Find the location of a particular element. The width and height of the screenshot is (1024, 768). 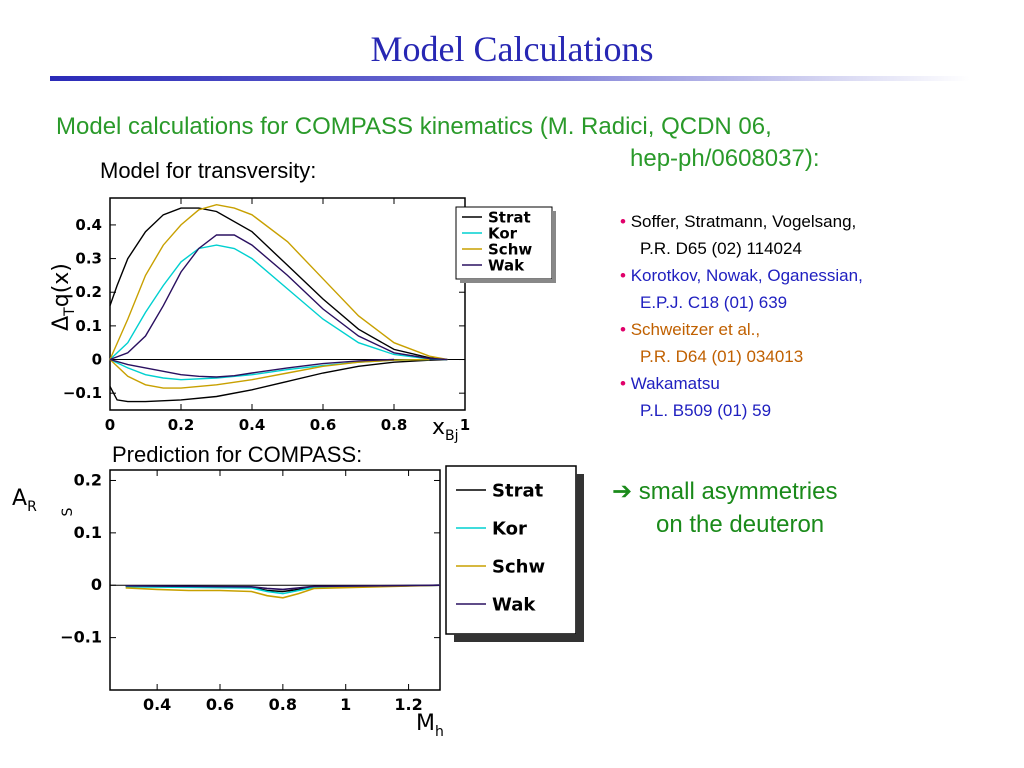

reference-item: • Korotkov, Nowak, Oganessian, is located at coordinates (741, 275).